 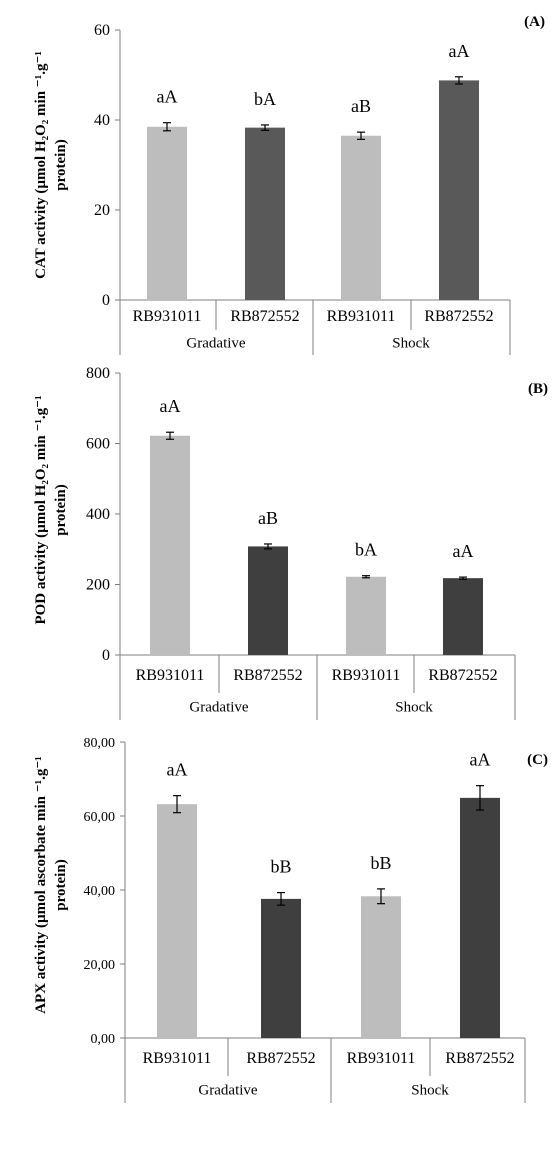 I want to click on y-tick-label: 400, so click(x=98, y=514).